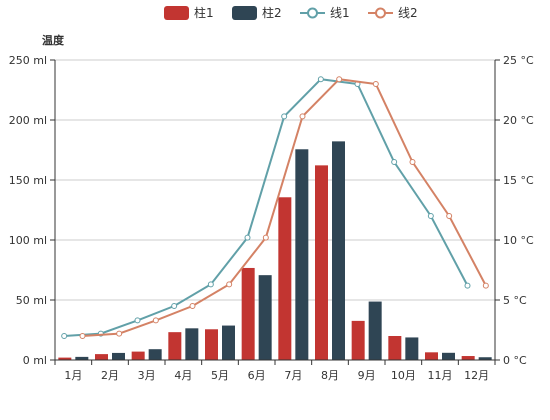 This screenshot has height=420, width=550. I want to click on bar-2-2月, so click(118, 356).